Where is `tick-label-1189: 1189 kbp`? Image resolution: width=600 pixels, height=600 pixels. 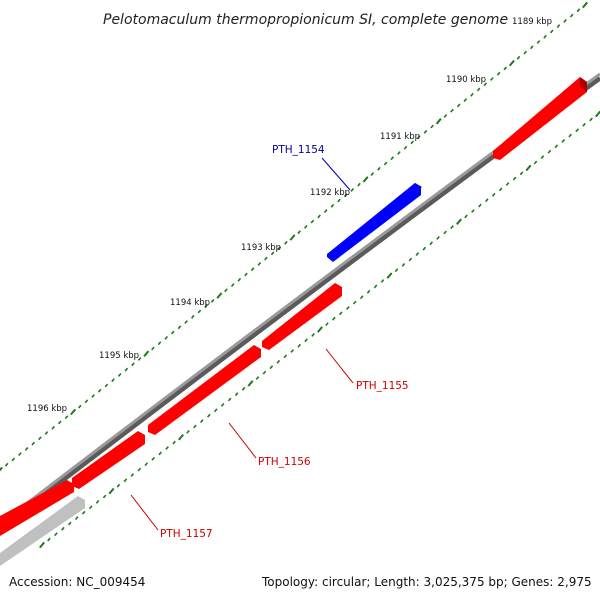 tick-label-1189: 1189 kbp is located at coordinates (532, 22).